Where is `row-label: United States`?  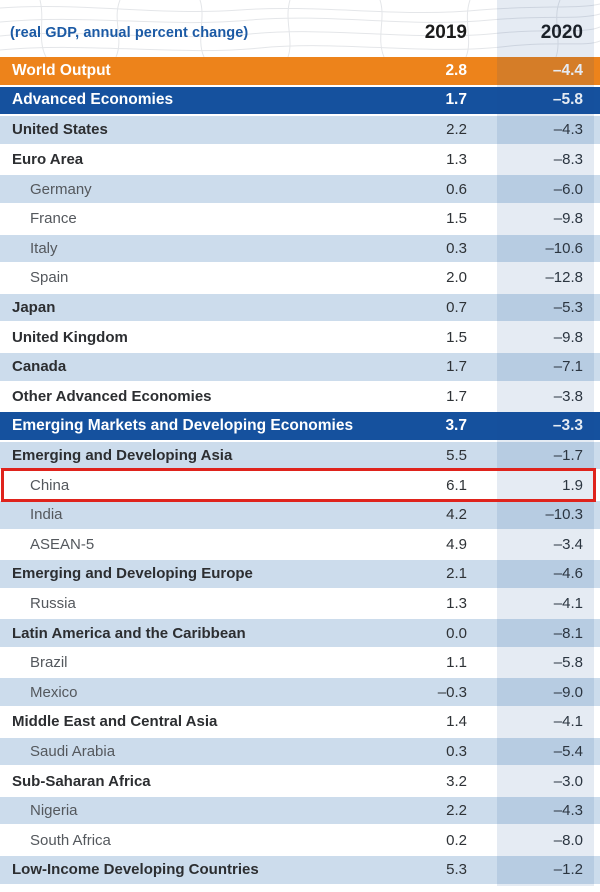 row-label: United States is located at coordinates (60, 130).